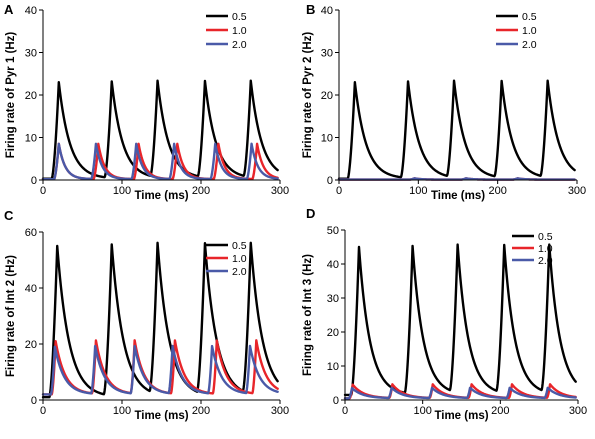 This screenshot has height=439, width=595. I want to click on y-tick-label: 60, so click(31, 233).